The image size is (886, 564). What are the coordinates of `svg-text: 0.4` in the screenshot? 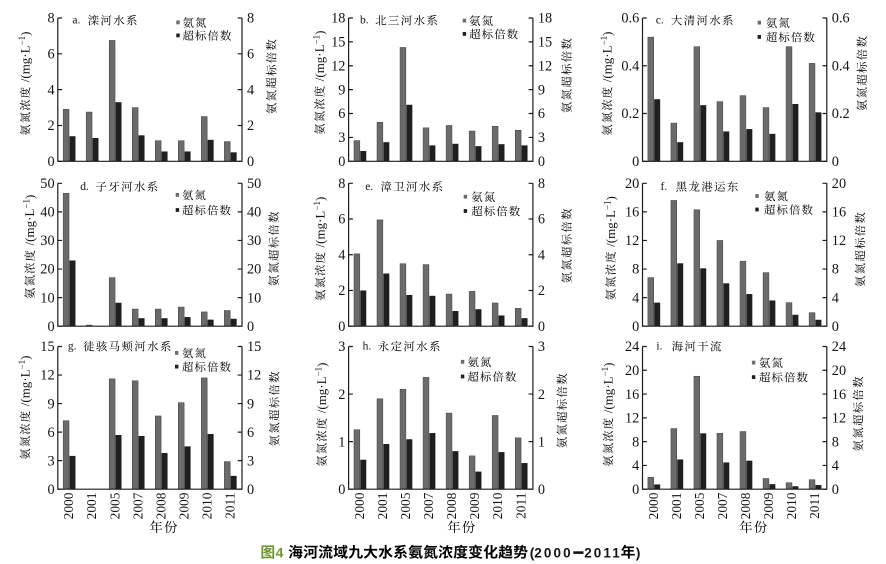 It's located at (841, 66).